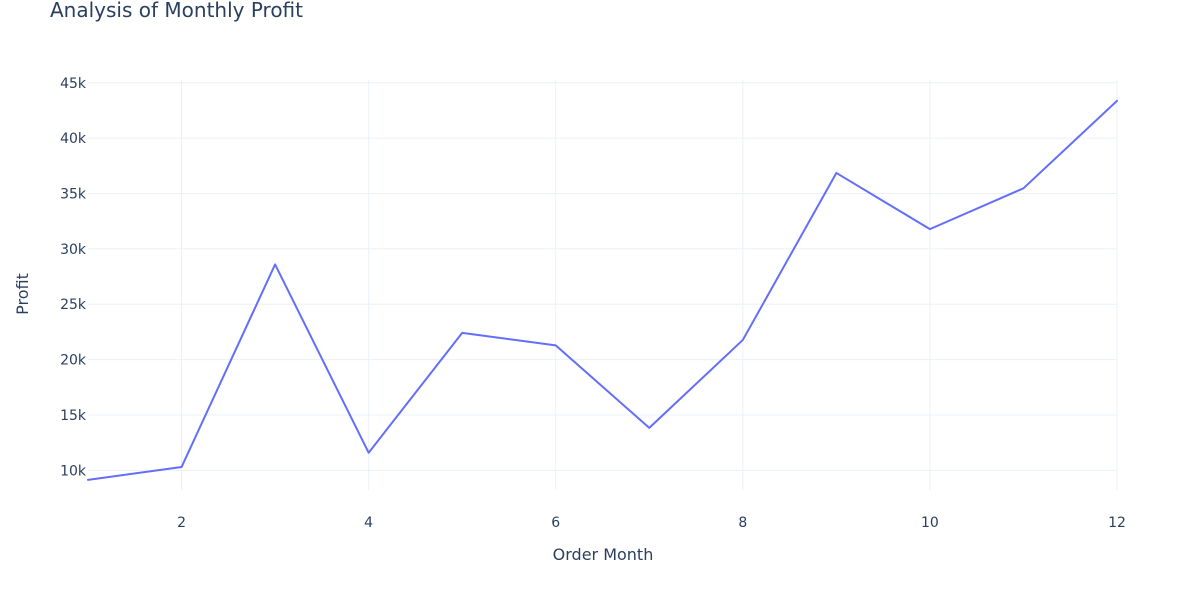 The width and height of the screenshot is (1177, 602). I want to click on x-tick-label: 10, so click(930, 523).